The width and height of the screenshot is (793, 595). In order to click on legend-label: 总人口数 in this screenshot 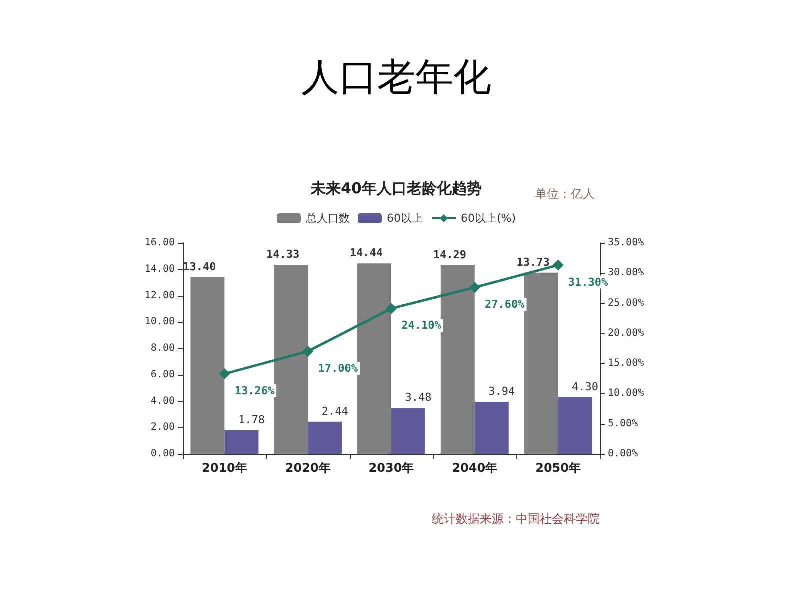, I will do `click(327, 218)`.